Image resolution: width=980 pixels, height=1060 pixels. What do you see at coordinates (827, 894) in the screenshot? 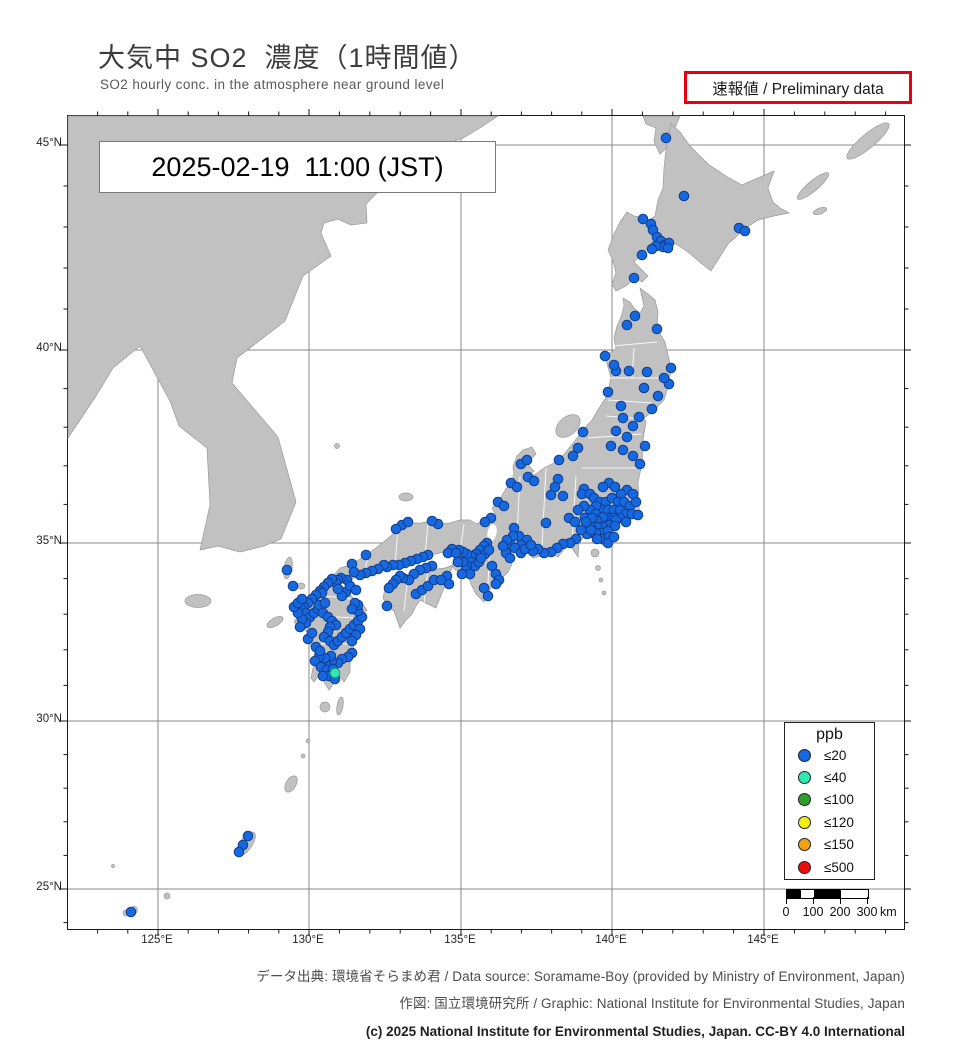
I see `scale-bar-strip` at bounding box center [827, 894].